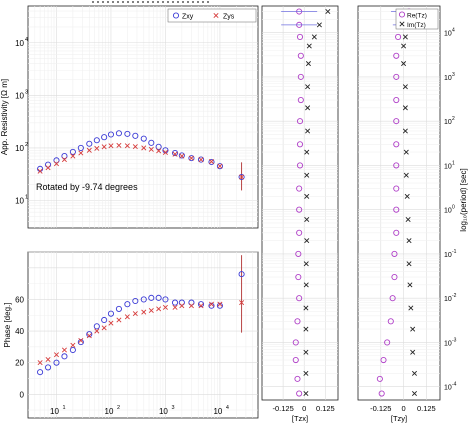 The image size is (474, 424). I want to click on x-axis-label: [Tzx], so click(300, 418).